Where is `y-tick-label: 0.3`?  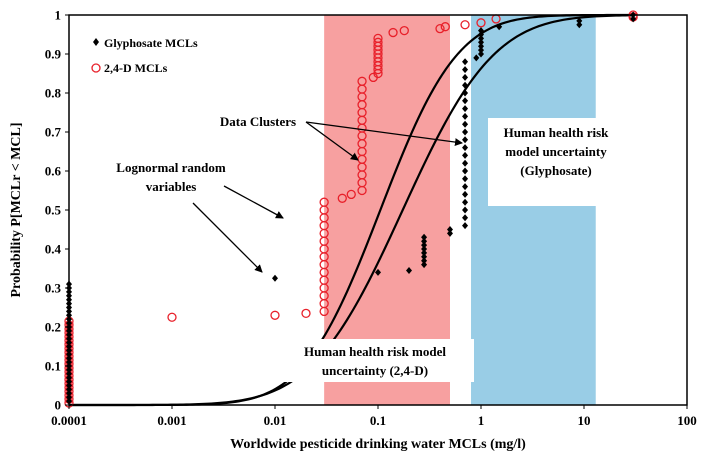
y-tick-label: 0.3 is located at coordinates (53, 288).